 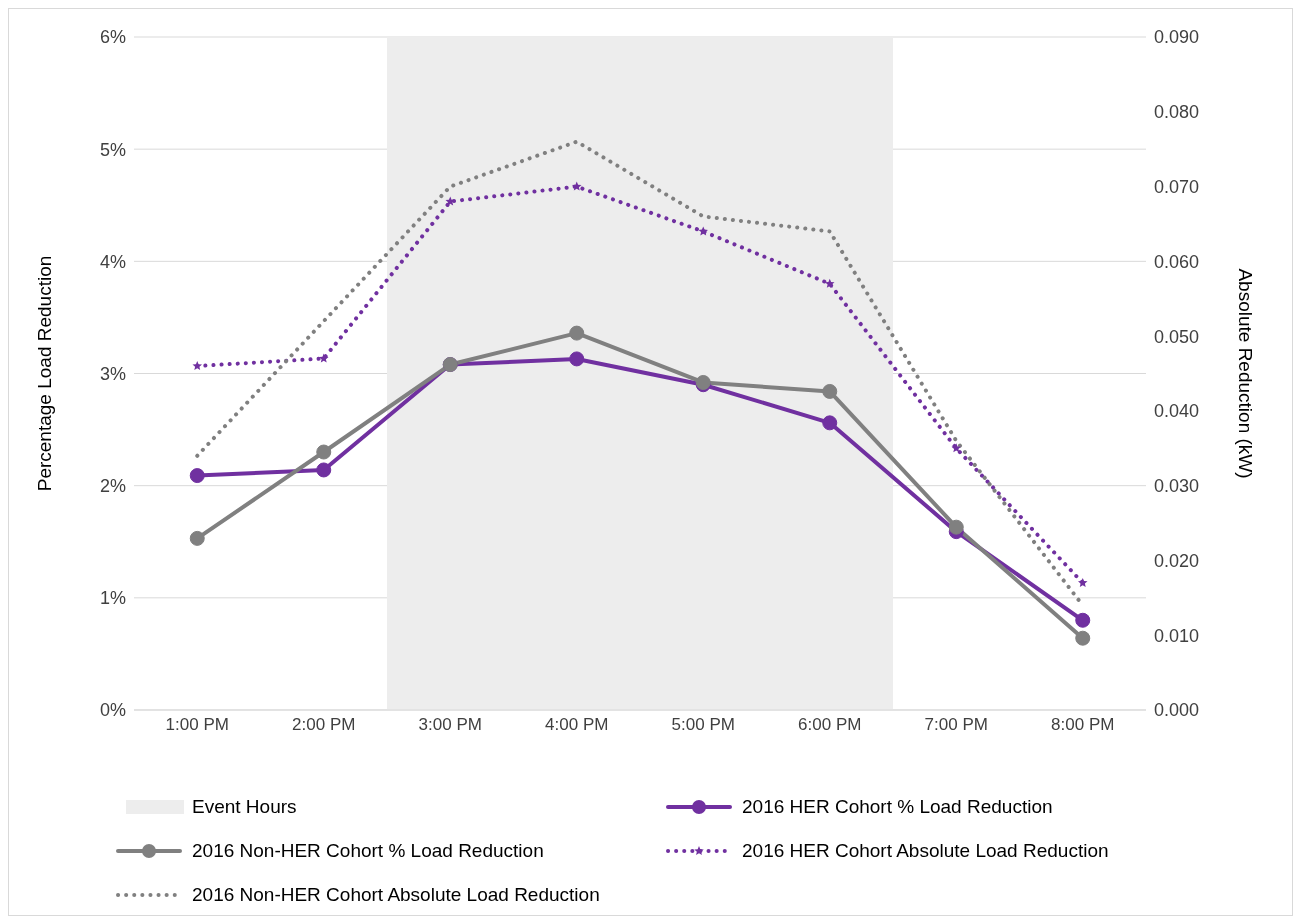 What do you see at coordinates (577, 725) in the screenshot?
I see `x-tick-label: 4:00 PM` at bounding box center [577, 725].